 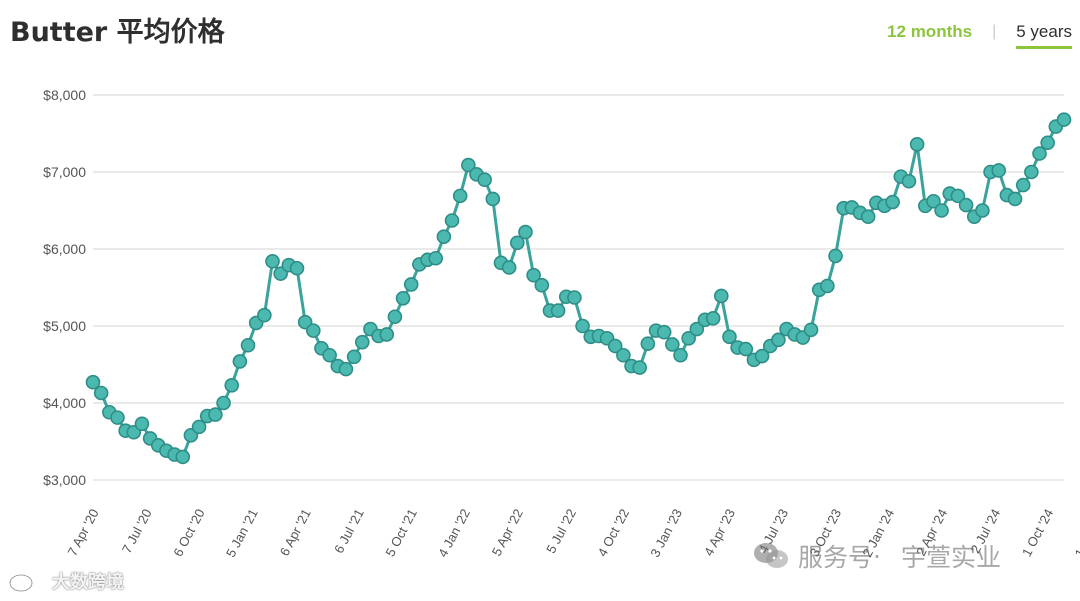 I want to click on wechat-watermark: 服务号 · 宇萱实业, so click(x=876, y=556).